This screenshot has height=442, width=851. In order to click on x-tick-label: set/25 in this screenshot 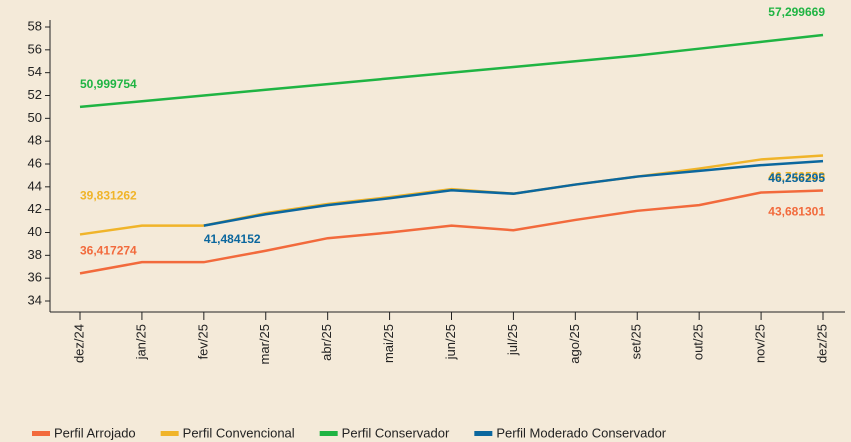, I will do `click(636, 341)`.